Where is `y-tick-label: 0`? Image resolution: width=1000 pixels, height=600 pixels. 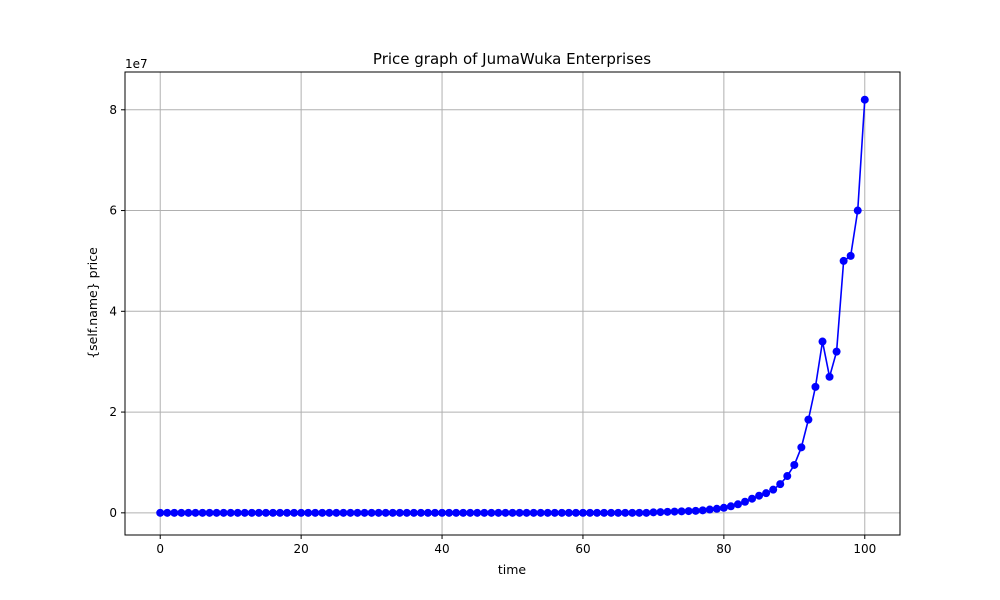
y-tick-label: 0 is located at coordinates (113, 513).